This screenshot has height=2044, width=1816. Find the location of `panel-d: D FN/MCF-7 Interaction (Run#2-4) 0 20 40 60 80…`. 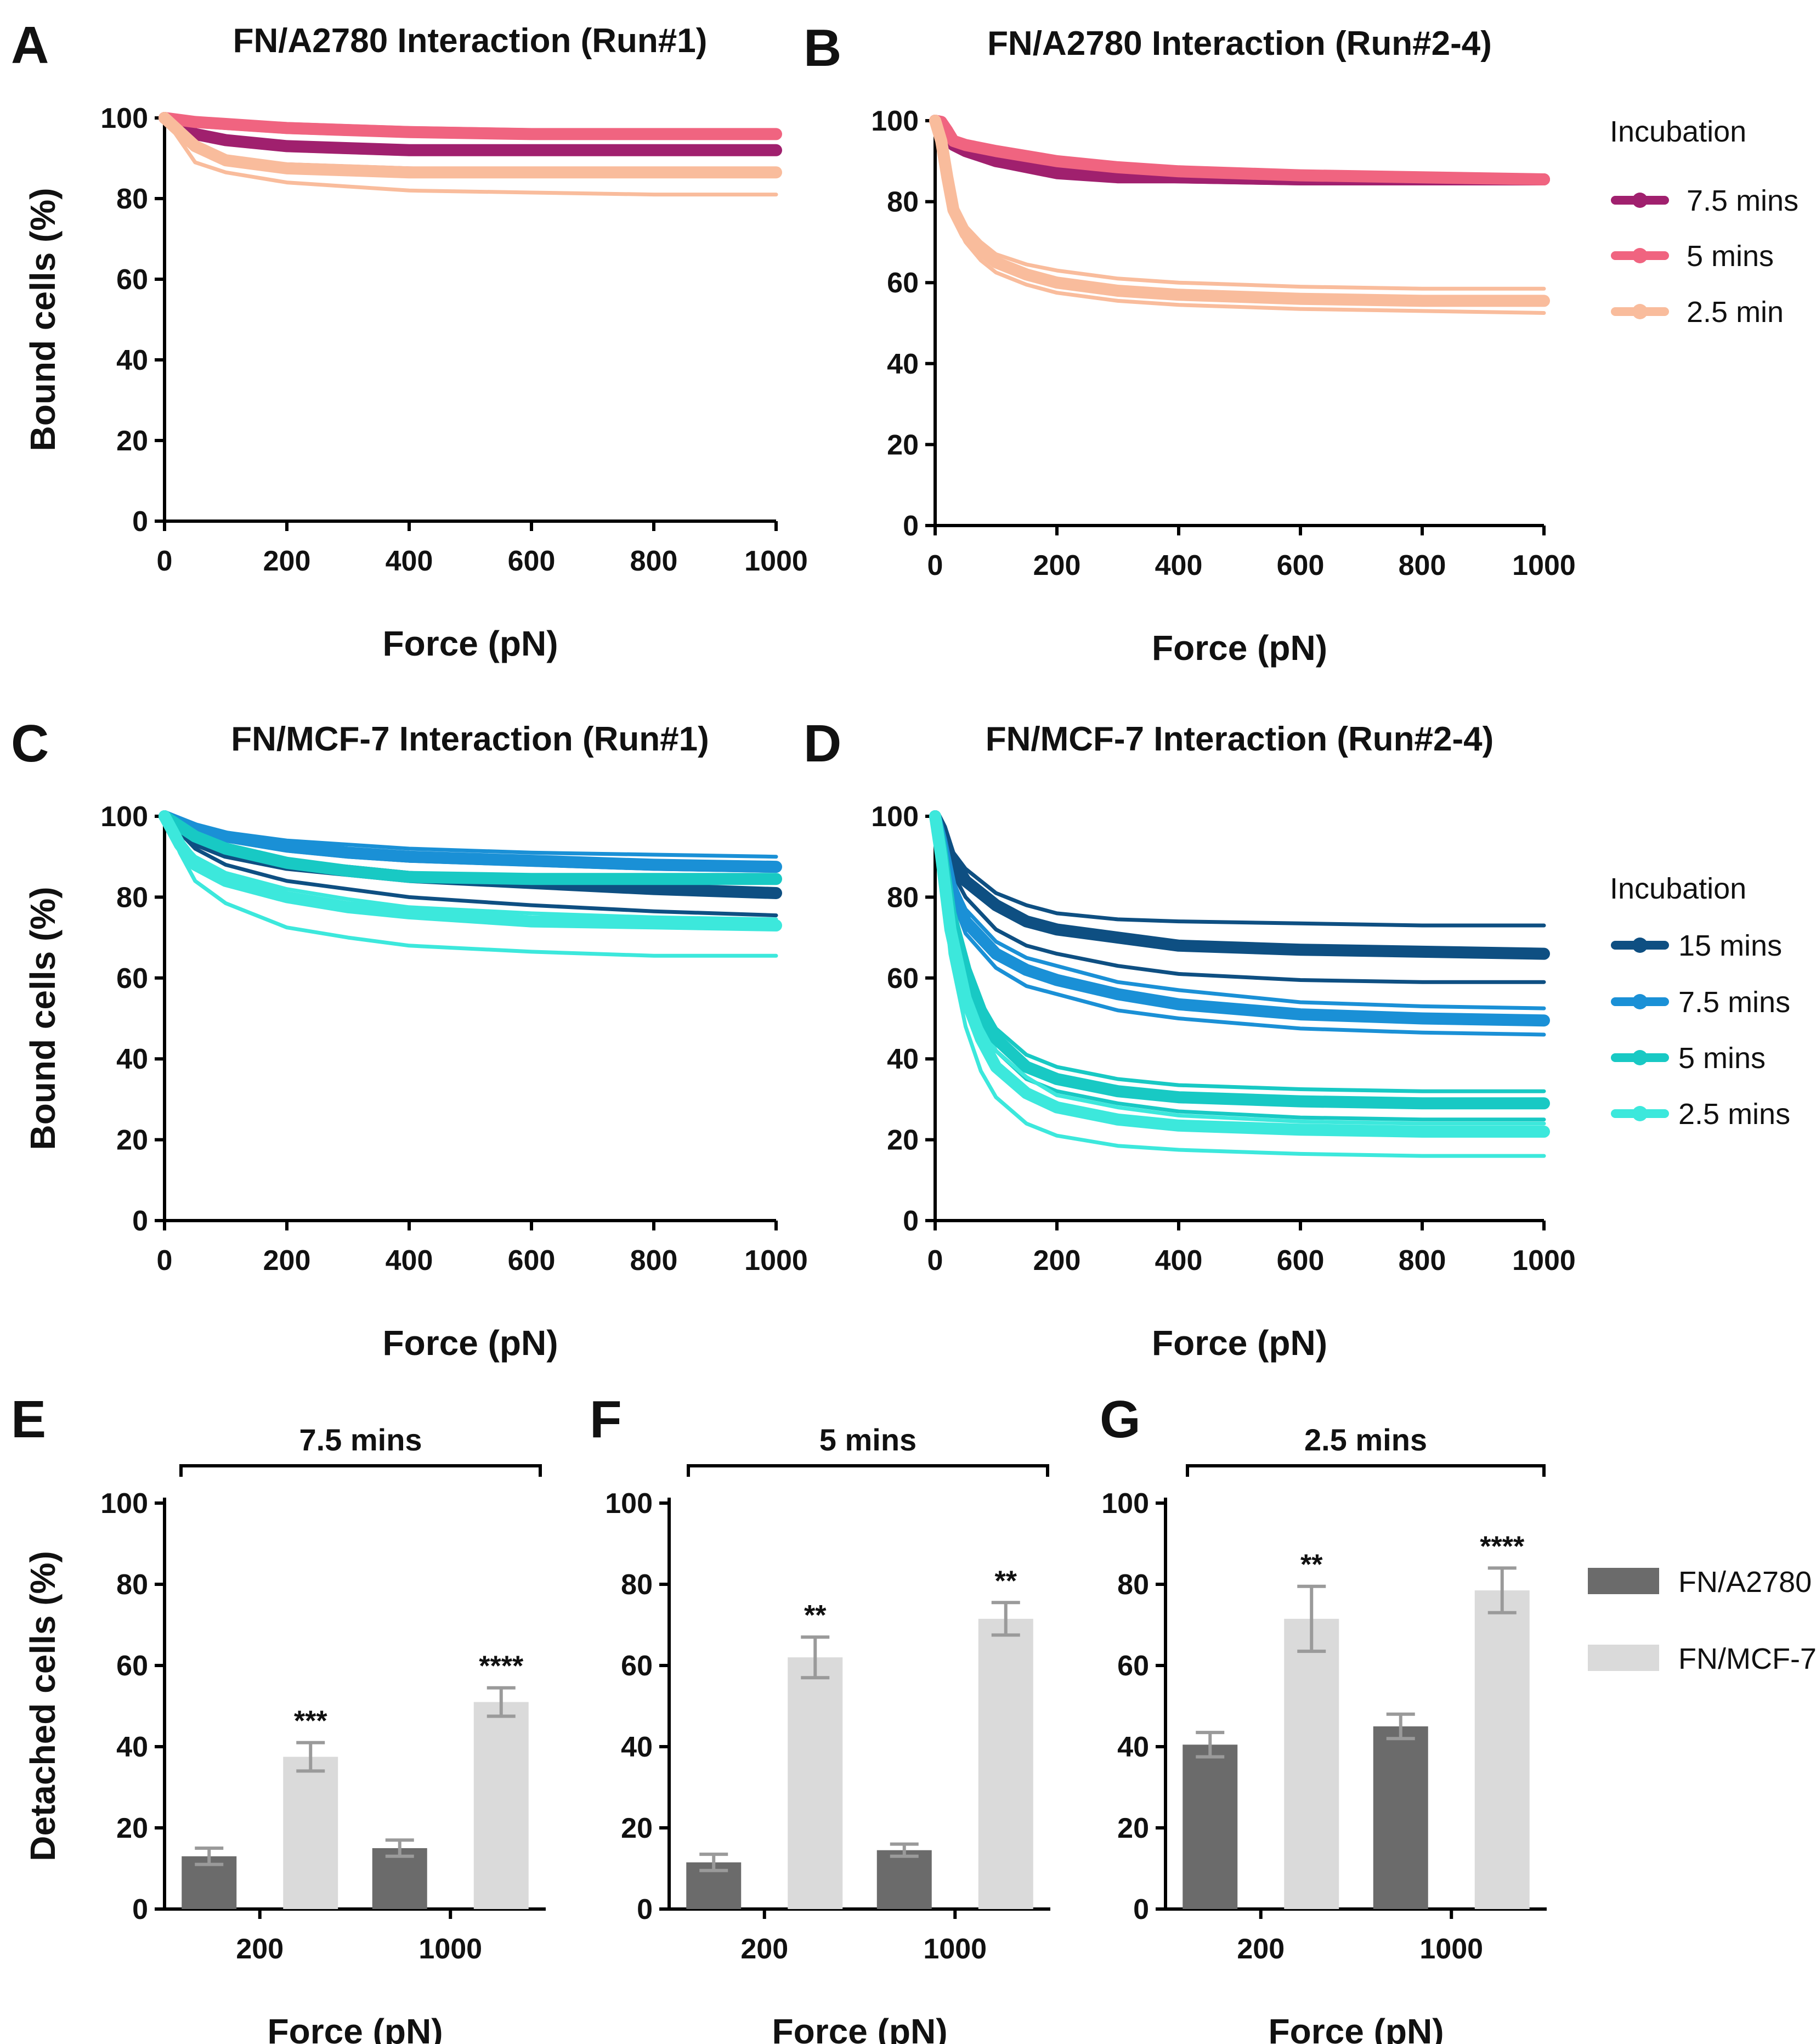

panel-d: D FN/MCF-7 Interaction (Run#2-4) 0 20 40 60 80… is located at coordinates (1190, 1038).